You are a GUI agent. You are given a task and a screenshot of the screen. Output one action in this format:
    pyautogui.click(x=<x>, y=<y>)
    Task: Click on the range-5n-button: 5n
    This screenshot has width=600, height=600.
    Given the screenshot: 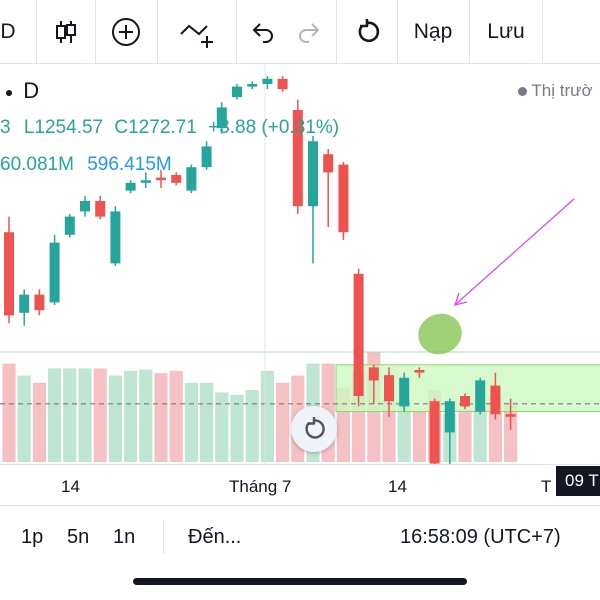 What is the action you would take?
    pyautogui.click(x=78, y=537)
    